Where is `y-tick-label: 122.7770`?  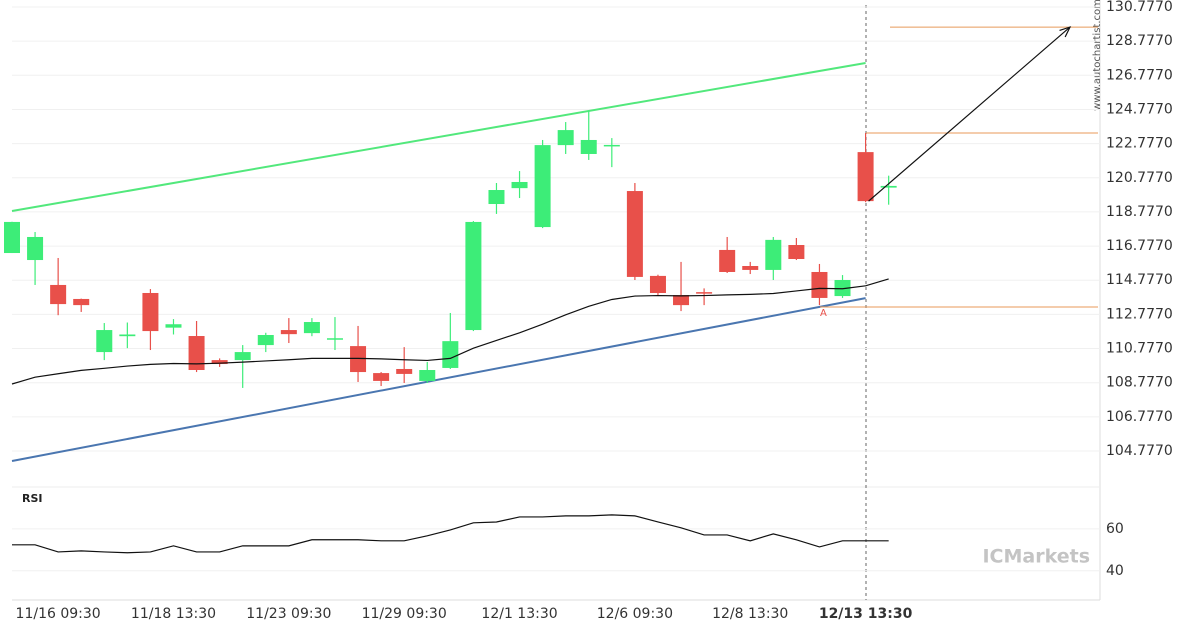 y-tick-label: 122.7770 is located at coordinates (1139, 144).